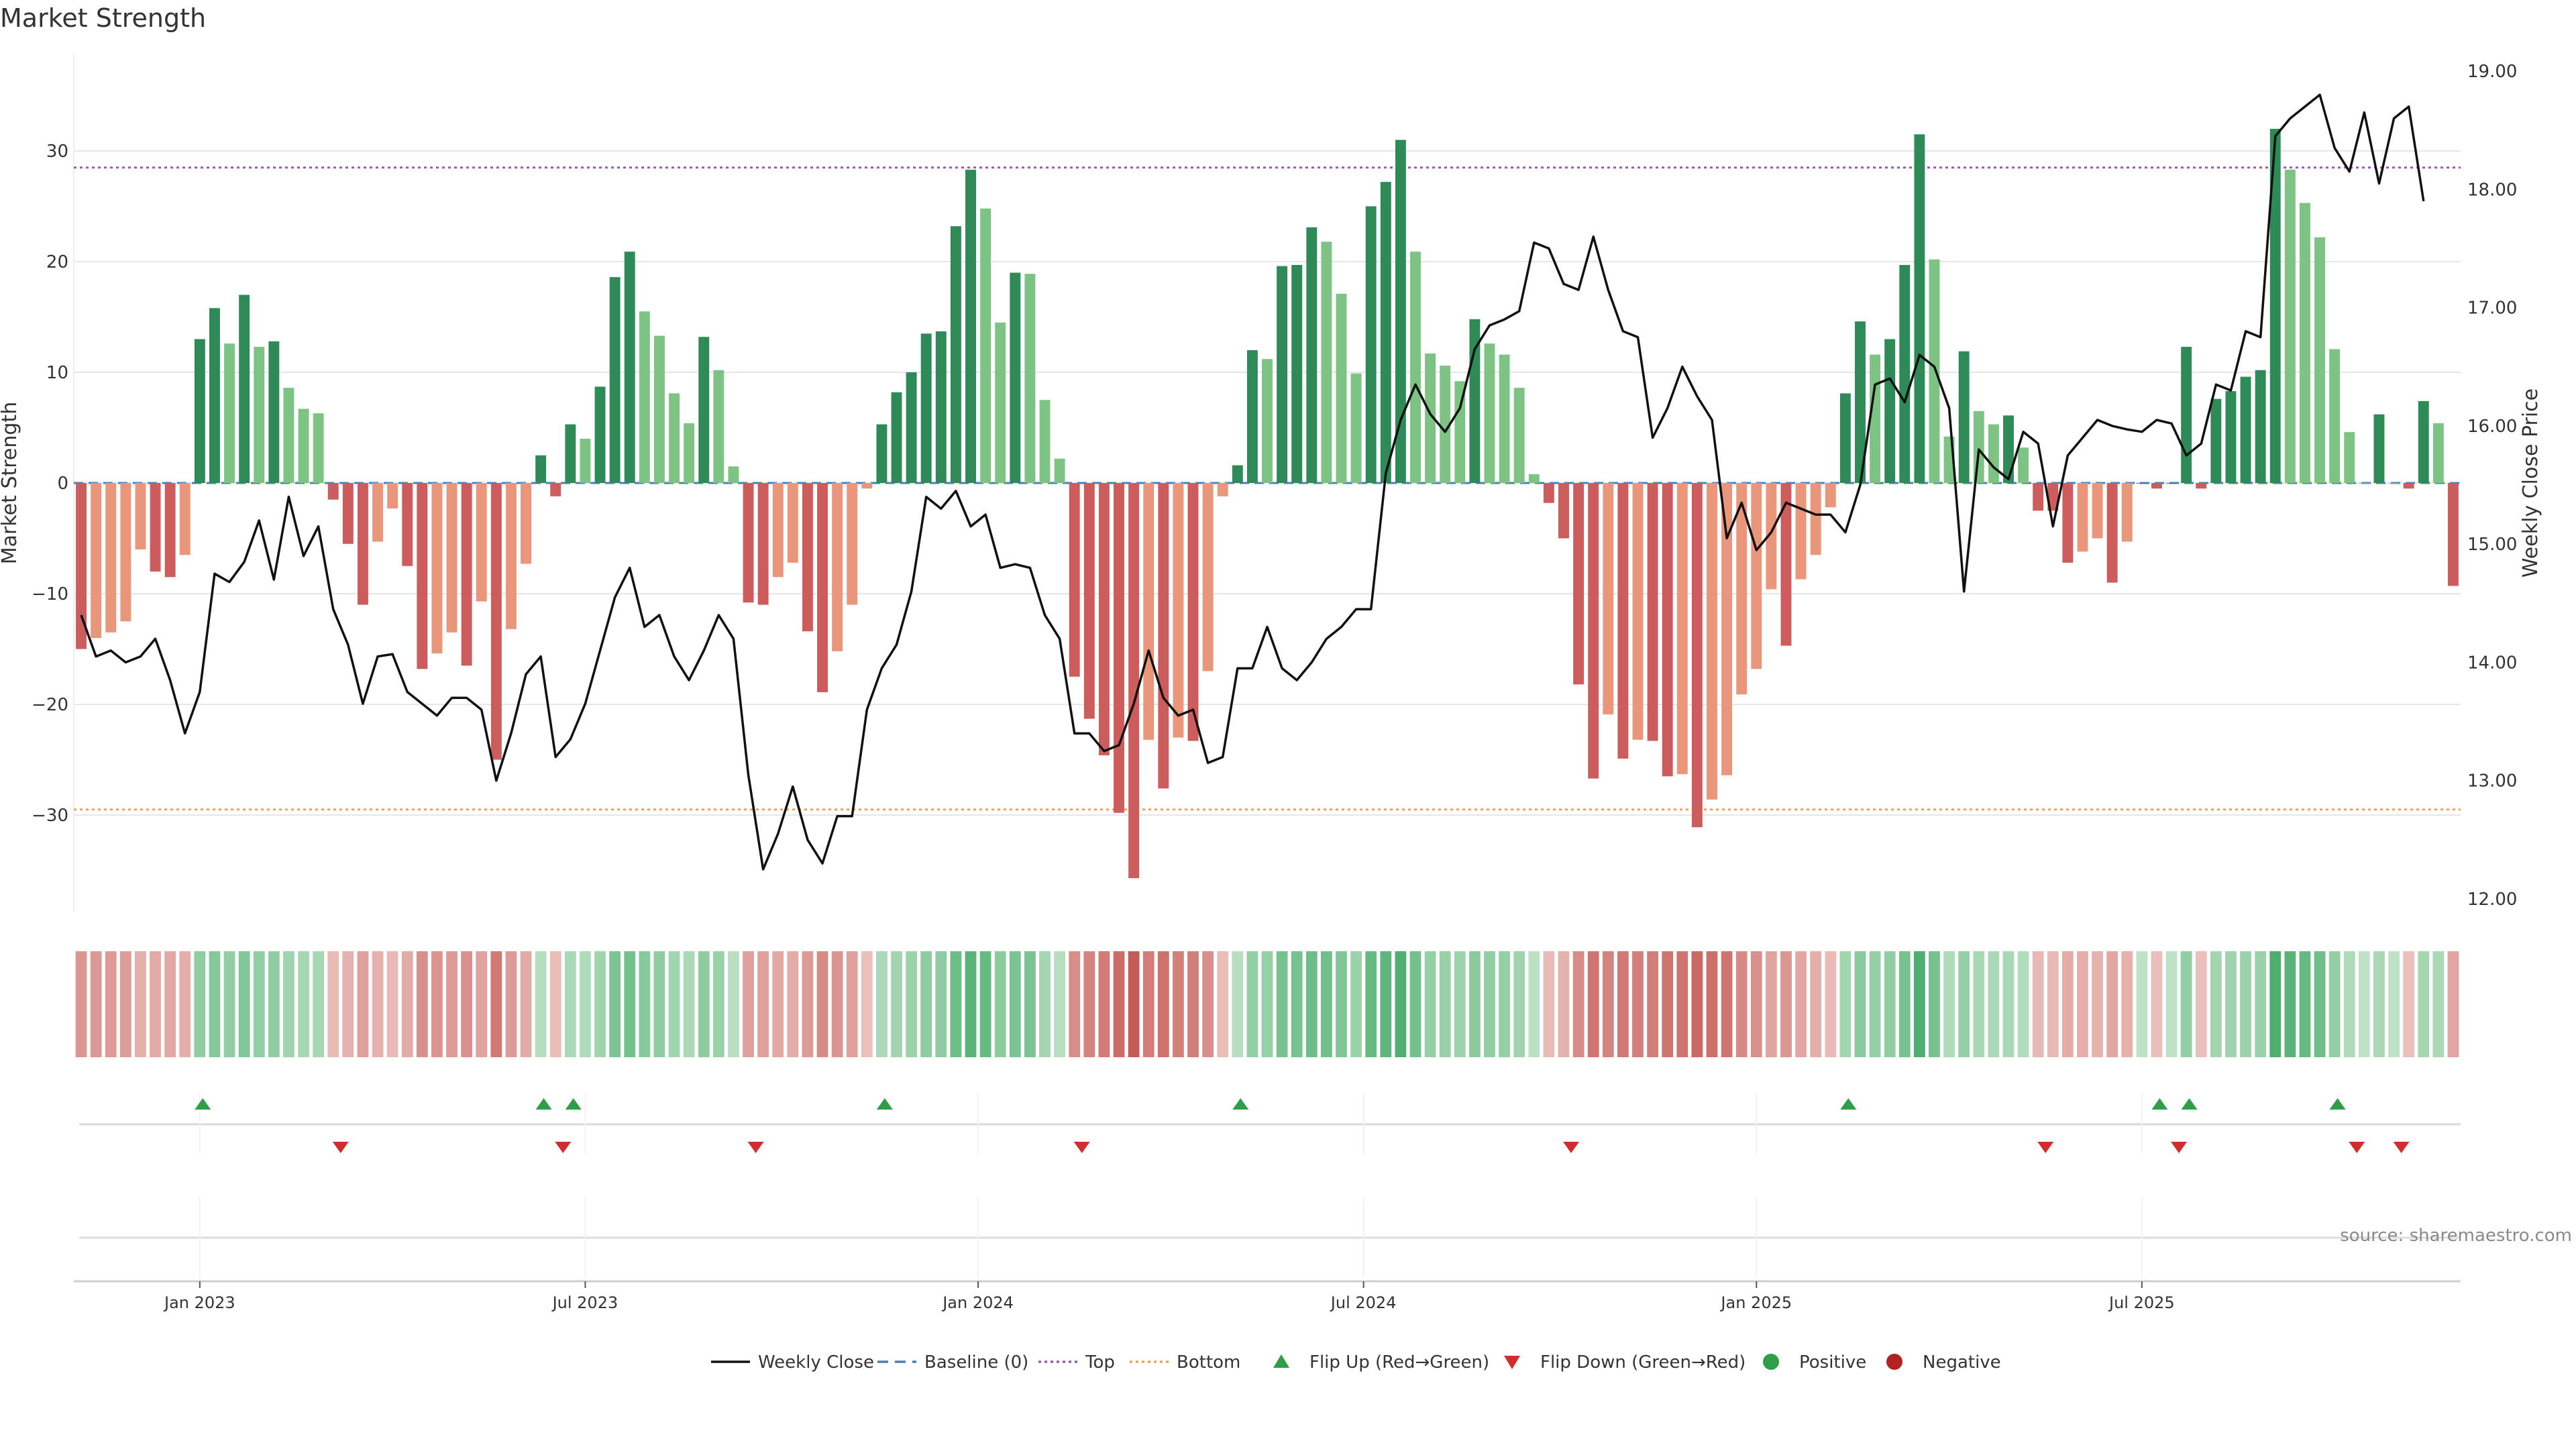 Image resolution: width=2576 pixels, height=1449 pixels. What do you see at coordinates (1399, 1362) in the screenshot?
I see `legend-label: Flip Up (Red→Green)` at bounding box center [1399, 1362].